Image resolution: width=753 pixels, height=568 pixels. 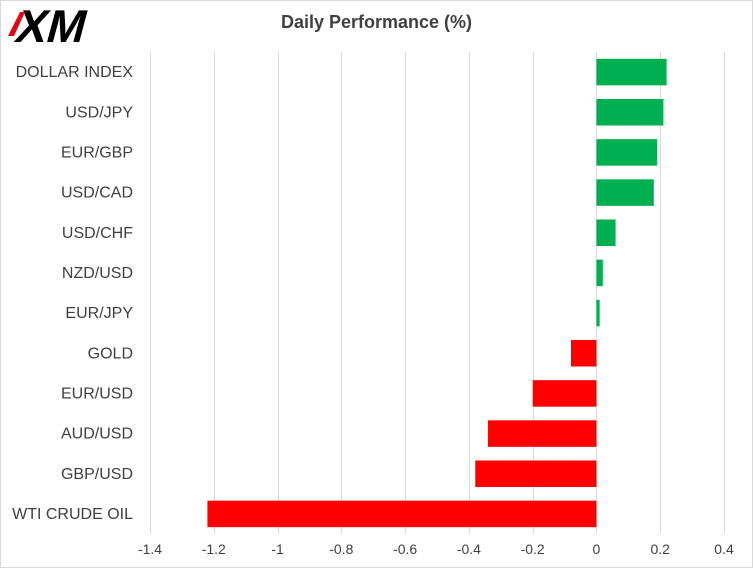 What do you see at coordinates (97, 233) in the screenshot?
I see `category-label: USD/CHF` at bounding box center [97, 233].